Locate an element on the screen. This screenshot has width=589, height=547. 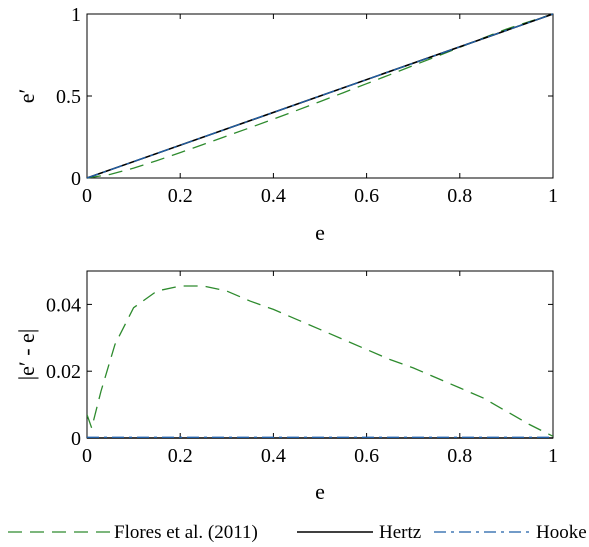
y-tick-label: 1 is located at coordinates (76, 15).